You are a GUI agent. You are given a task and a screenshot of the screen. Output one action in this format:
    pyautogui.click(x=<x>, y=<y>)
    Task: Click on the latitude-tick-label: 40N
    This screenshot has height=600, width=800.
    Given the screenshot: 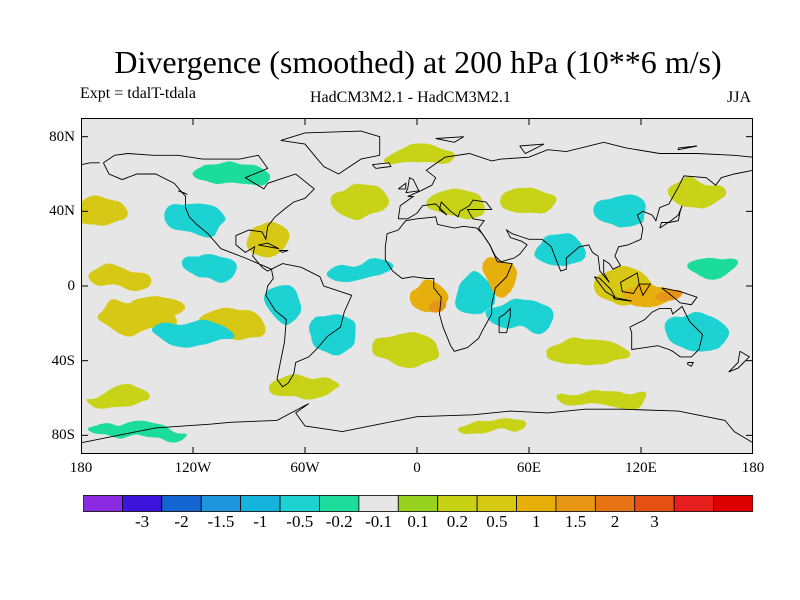 What is the action you would take?
    pyautogui.click(x=62, y=211)
    